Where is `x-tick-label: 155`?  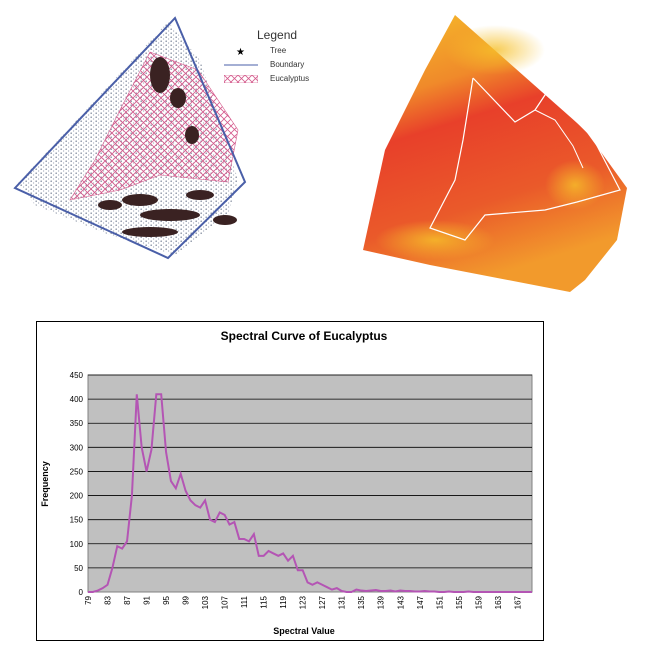
x-tick-label: 155 is located at coordinates (459, 602).